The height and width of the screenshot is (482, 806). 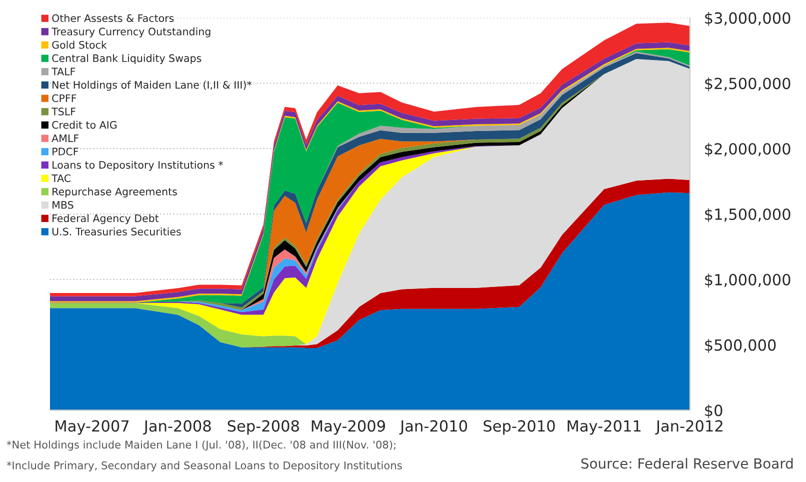 What do you see at coordinates (65, 152) in the screenshot?
I see `legend-label: PDCF` at bounding box center [65, 152].